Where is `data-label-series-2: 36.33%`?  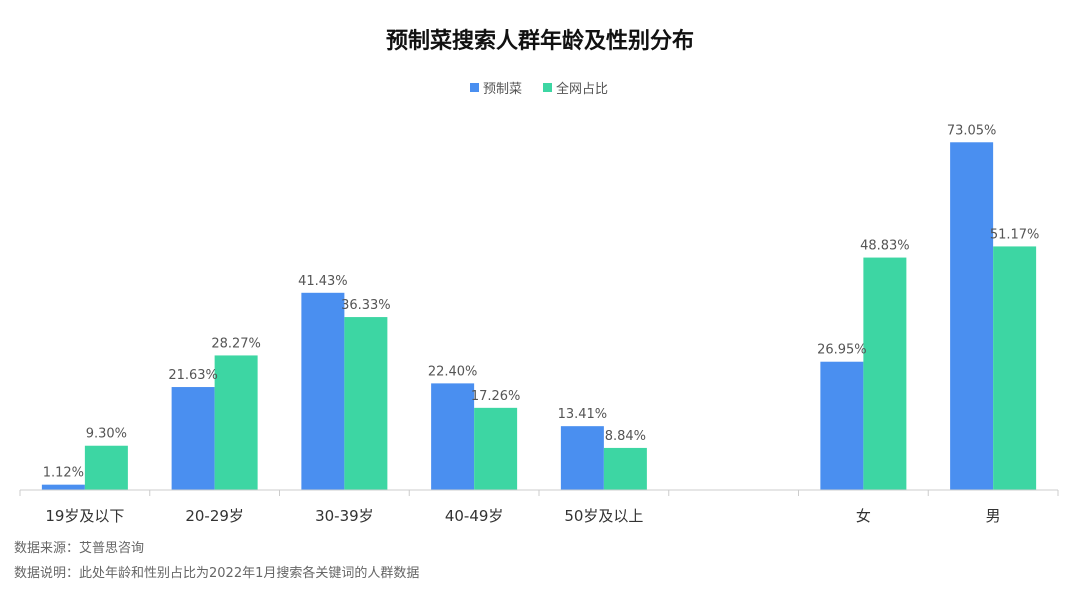 data-label-series-2: 36.33% is located at coordinates (366, 305).